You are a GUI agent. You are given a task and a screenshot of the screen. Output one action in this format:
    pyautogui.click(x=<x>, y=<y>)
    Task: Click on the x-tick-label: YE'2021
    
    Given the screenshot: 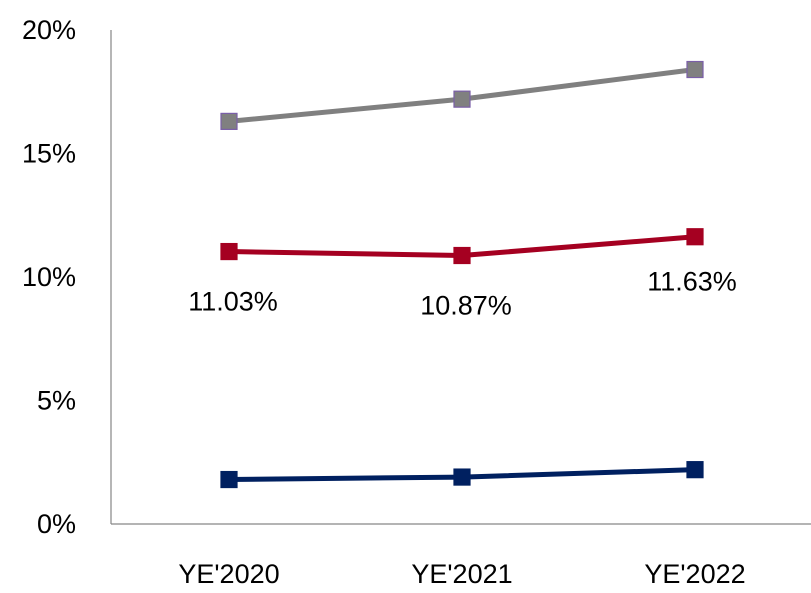 What is the action you would take?
    pyautogui.click(x=461, y=573)
    